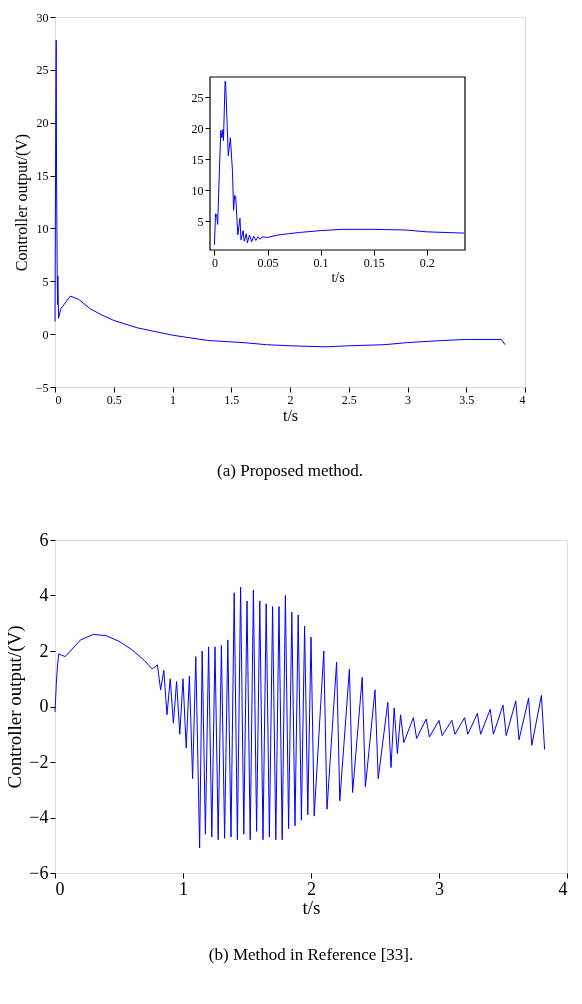  What do you see at coordinates (374, 262) in the screenshot?
I see `x-tick-label: 0.15` at bounding box center [374, 262].